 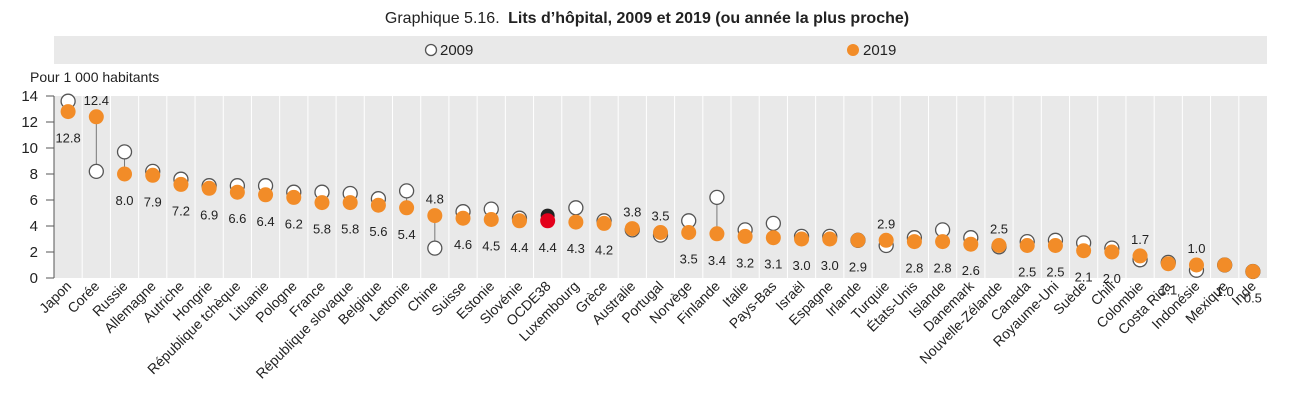 What do you see at coordinates (294, 223) in the screenshot?
I see `data-label: 6.2` at bounding box center [294, 223].